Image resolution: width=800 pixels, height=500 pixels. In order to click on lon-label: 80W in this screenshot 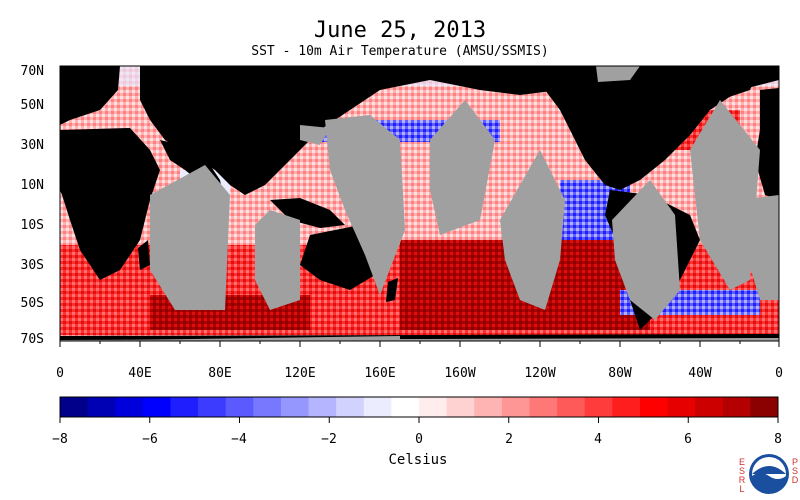, I will do `click(620, 373)`.